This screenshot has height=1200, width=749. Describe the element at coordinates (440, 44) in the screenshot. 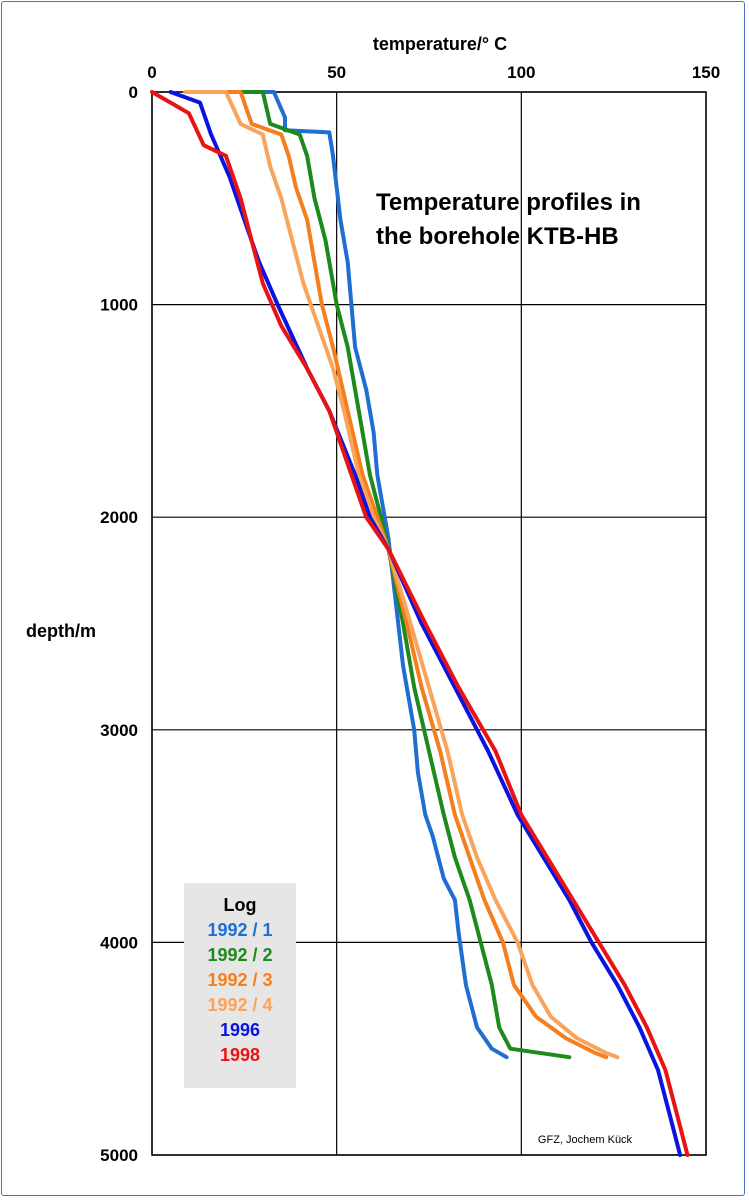

I see `x-axis-label: temperature/° C` at that location.